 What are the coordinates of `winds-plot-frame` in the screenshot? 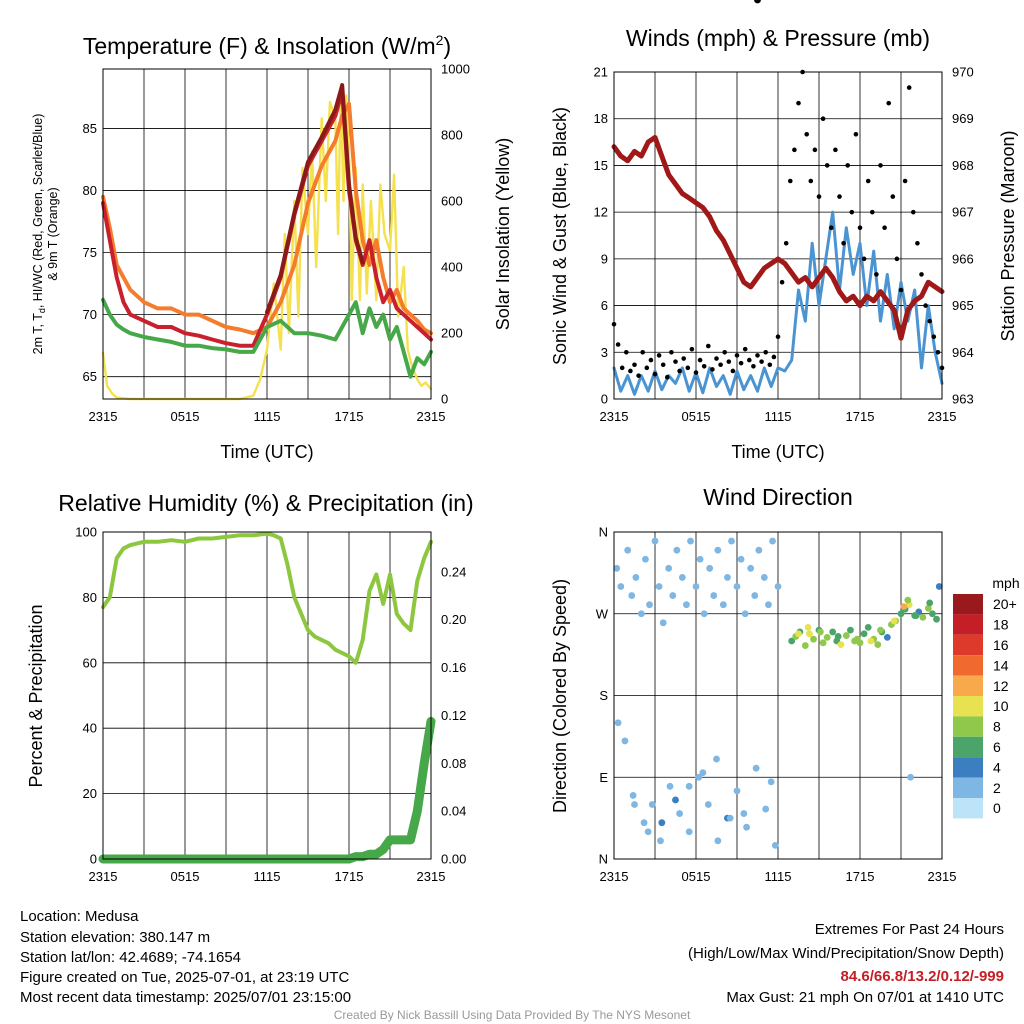 It's located at (778, 235).